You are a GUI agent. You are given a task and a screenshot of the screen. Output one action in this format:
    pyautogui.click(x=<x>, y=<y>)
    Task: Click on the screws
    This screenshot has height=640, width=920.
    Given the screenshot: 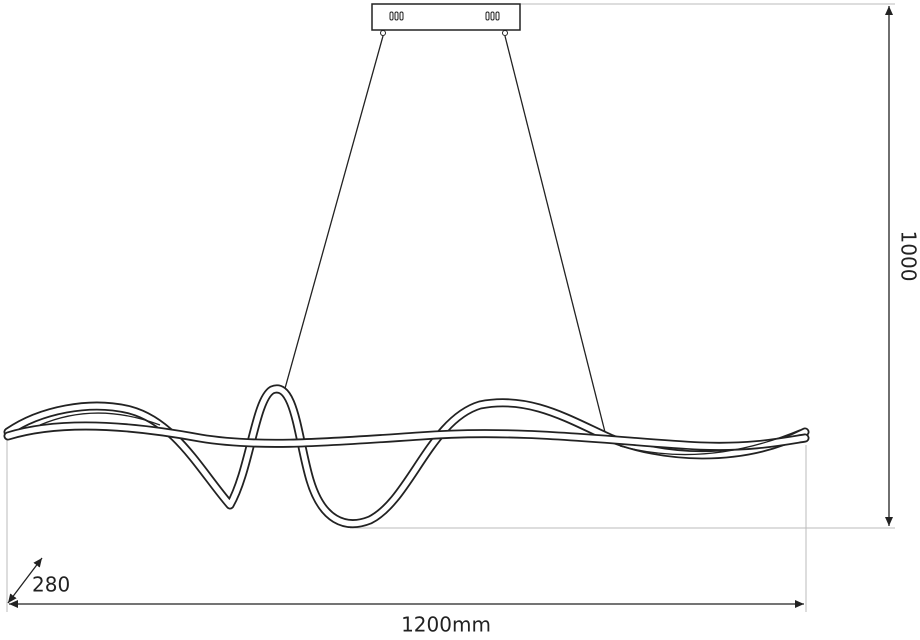 What is the action you would take?
    pyautogui.click(x=444, y=16)
    